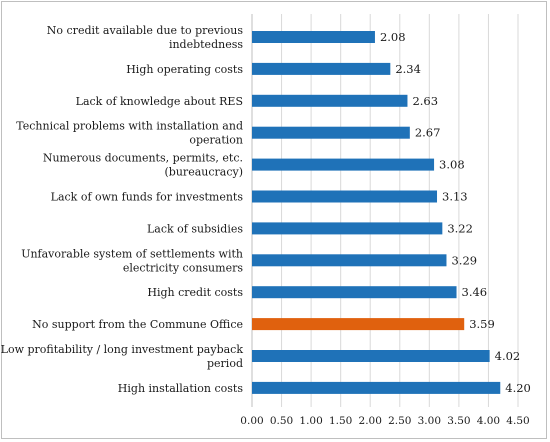 The image size is (550, 442). Describe the element at coordinates (195, 228) in the screenshot. I see `category-label-6: Lack of subsidies` at that location.